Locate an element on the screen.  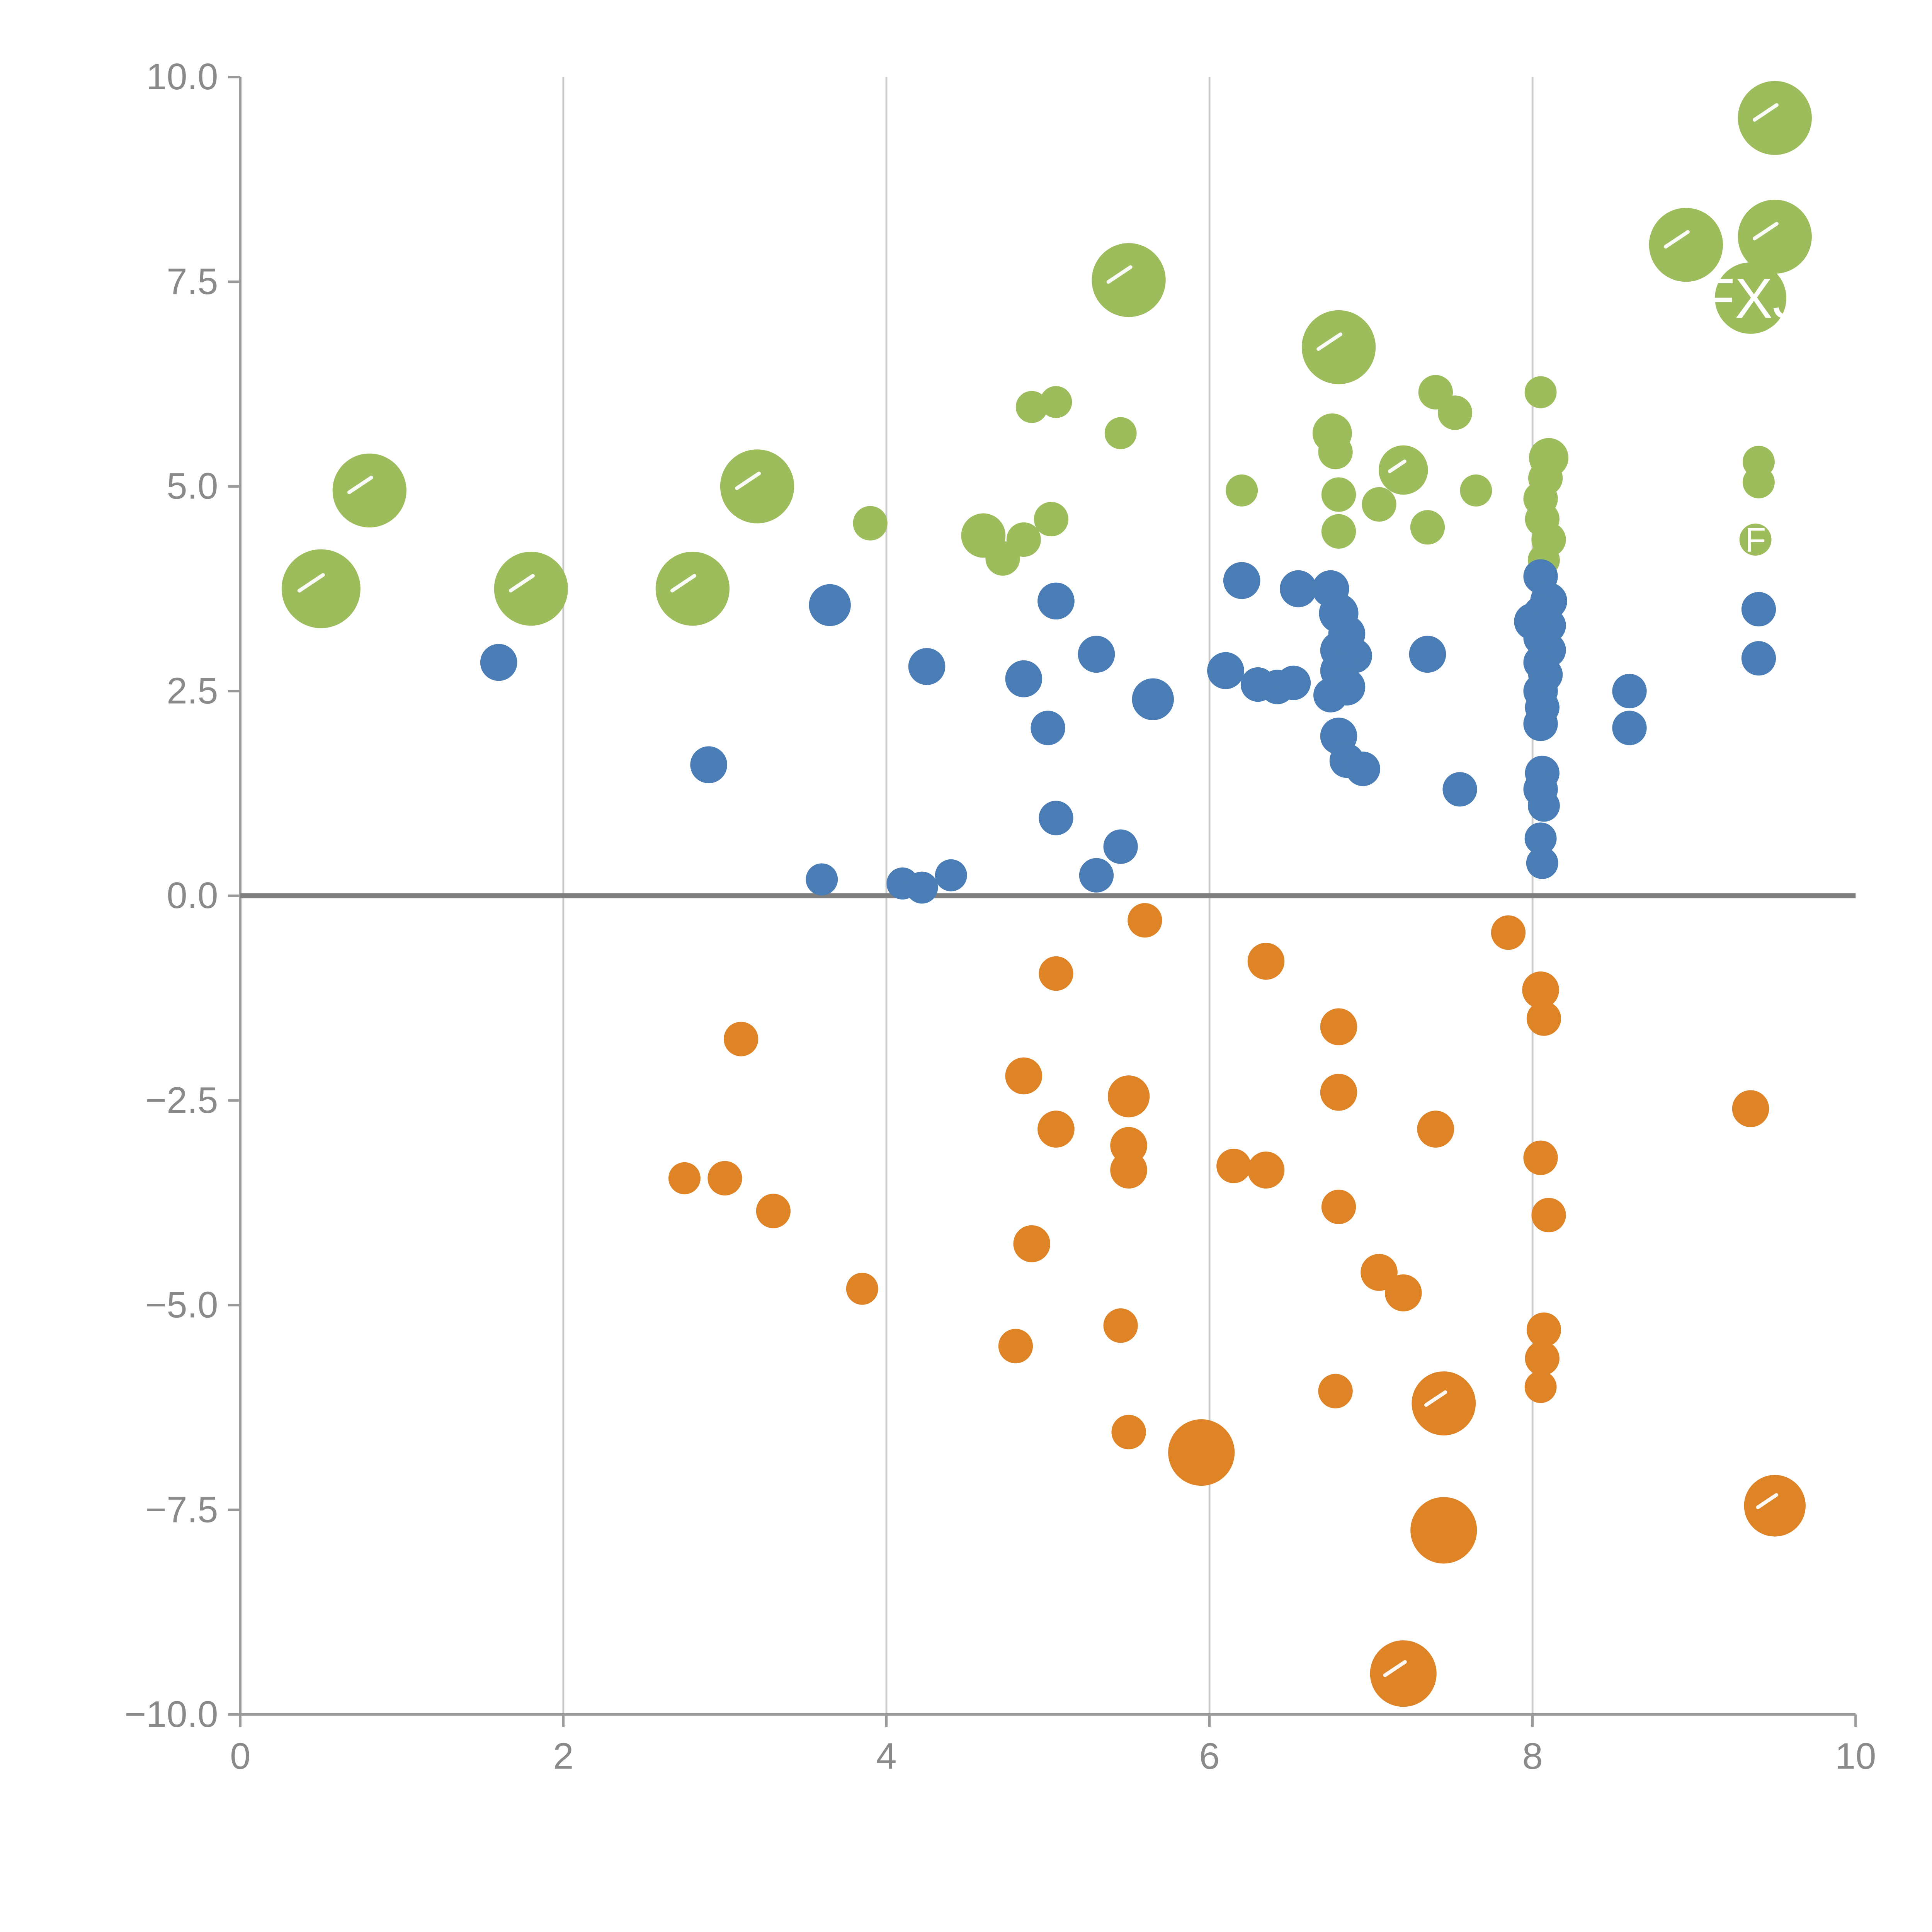
y-tick-label: 5.0 is located at coordinates (192, 486).